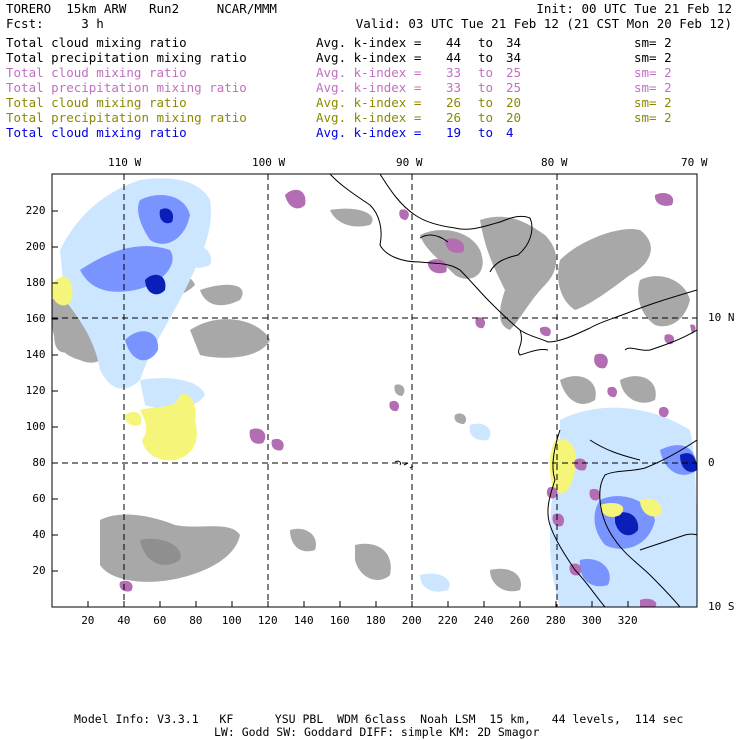 This screenshot has width=740, height=740. What do you see at coordinates (711, 462) in the screenshot?
I see `latitude-label: 0` at bounding box center [711, 462].